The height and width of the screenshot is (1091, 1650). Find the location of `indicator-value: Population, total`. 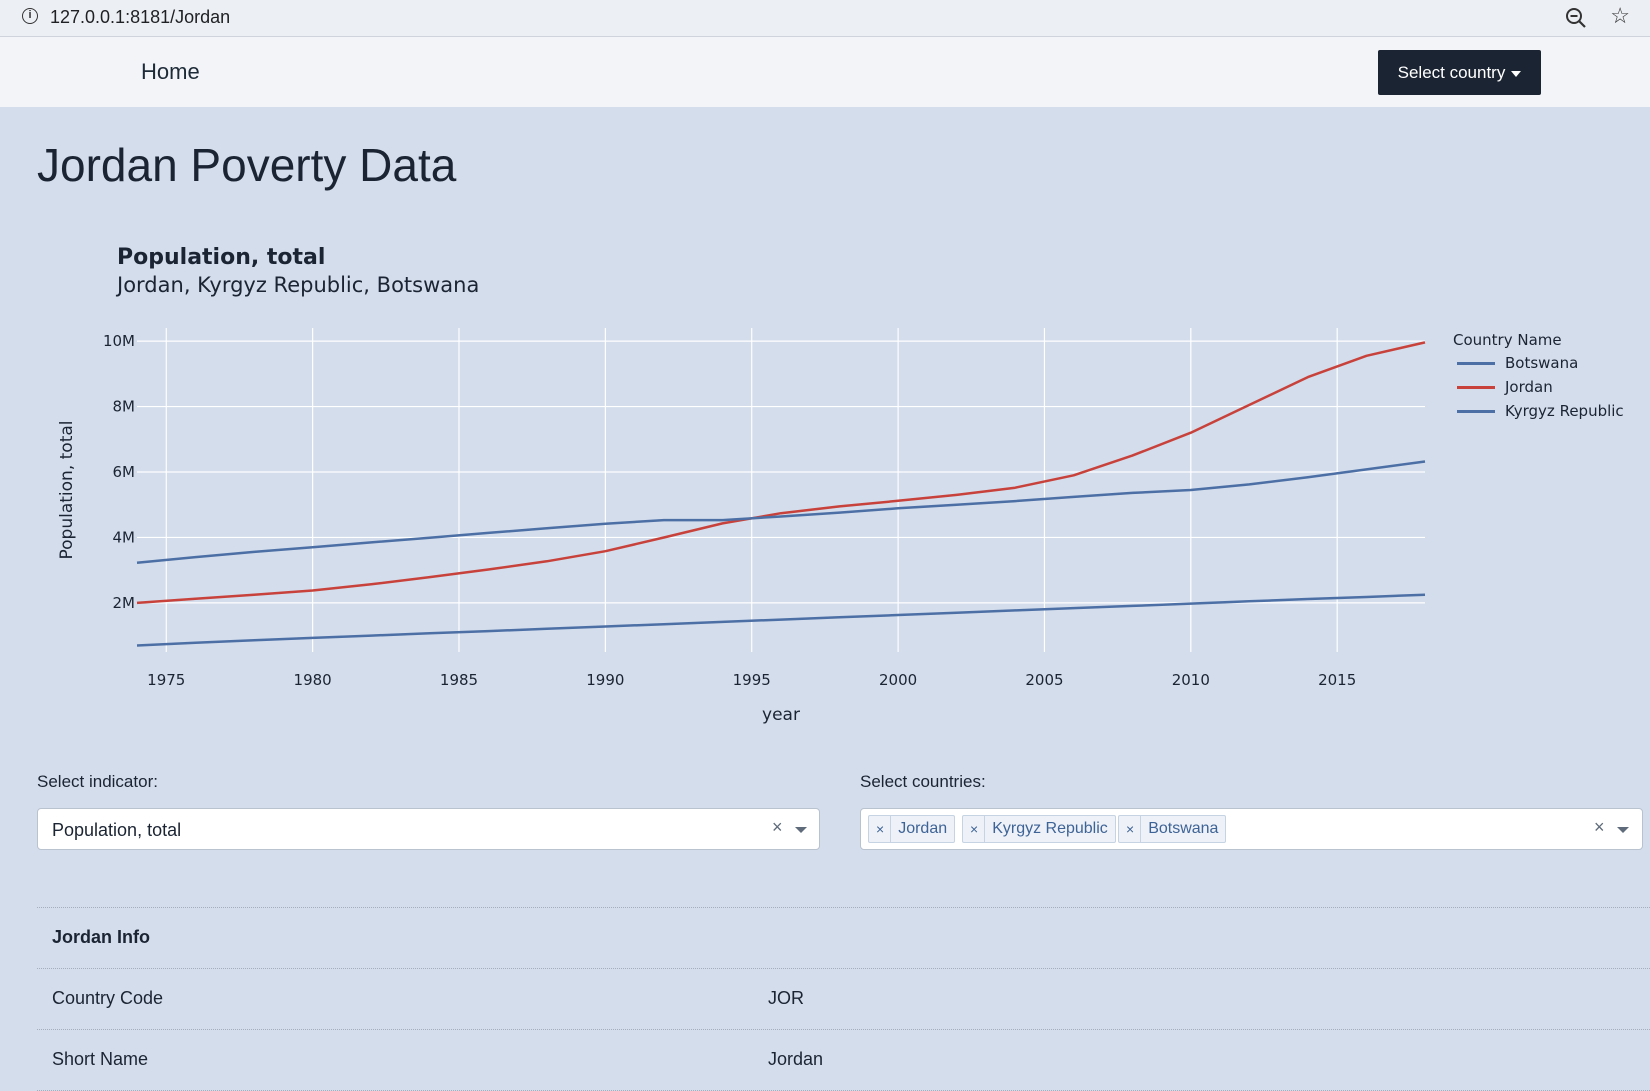

indicator-value: Population, total is located at coordinates (117, 830).